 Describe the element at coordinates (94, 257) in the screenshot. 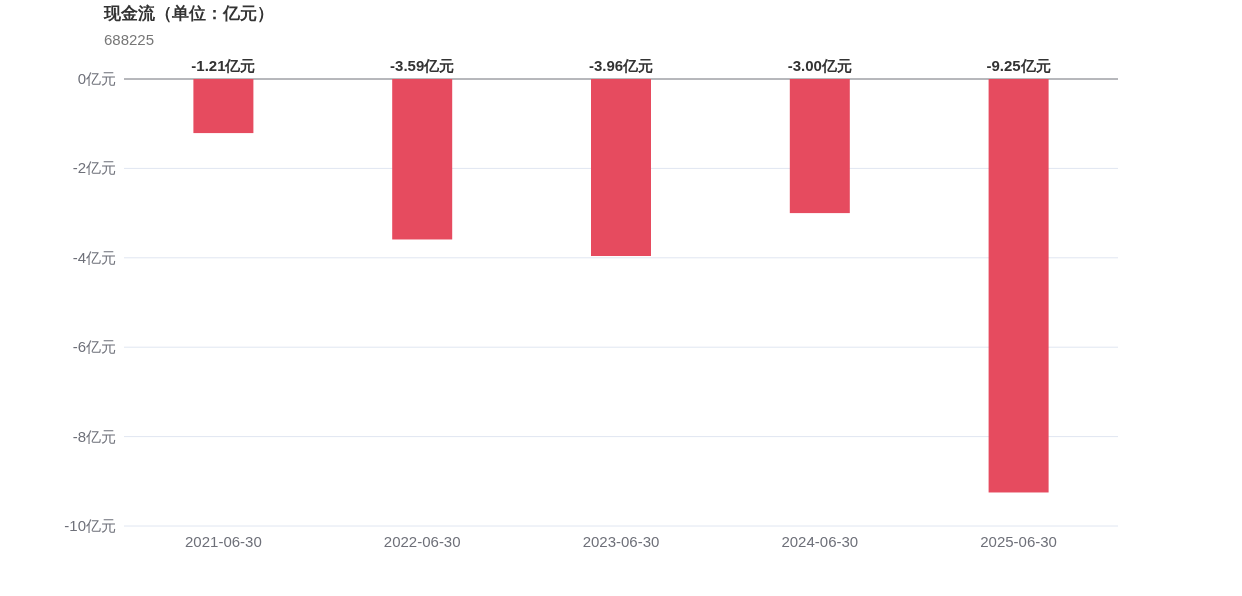

I see `y-tick-label: -4亿元` at that location.